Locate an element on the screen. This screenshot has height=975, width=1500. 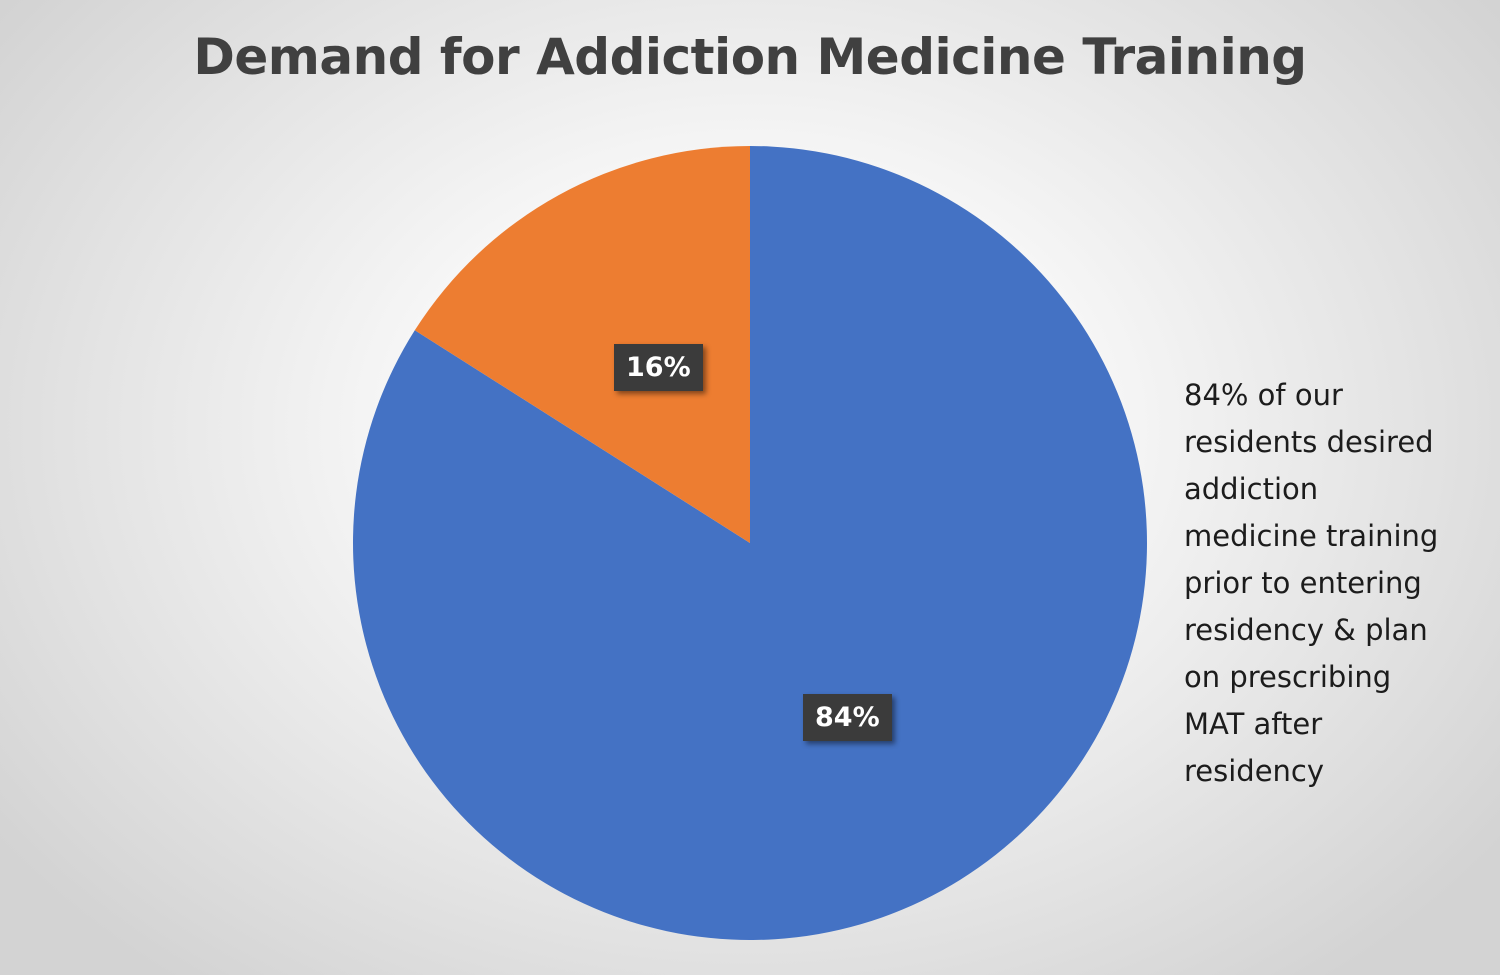
slice-label-16-percent: 16% is located at coordinates (658, 367).